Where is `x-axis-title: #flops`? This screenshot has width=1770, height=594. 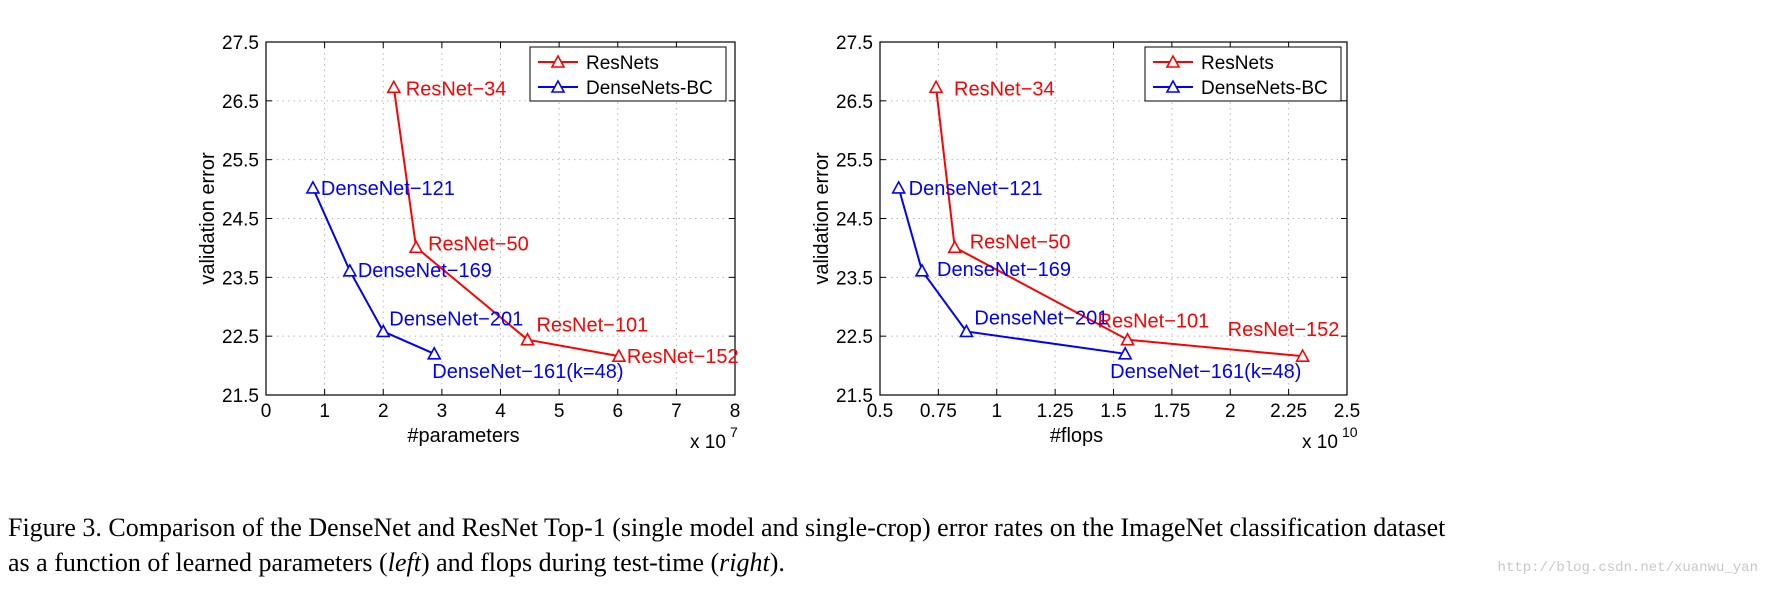 x-axis-title: #flops is located at coordinates (1076, 436).